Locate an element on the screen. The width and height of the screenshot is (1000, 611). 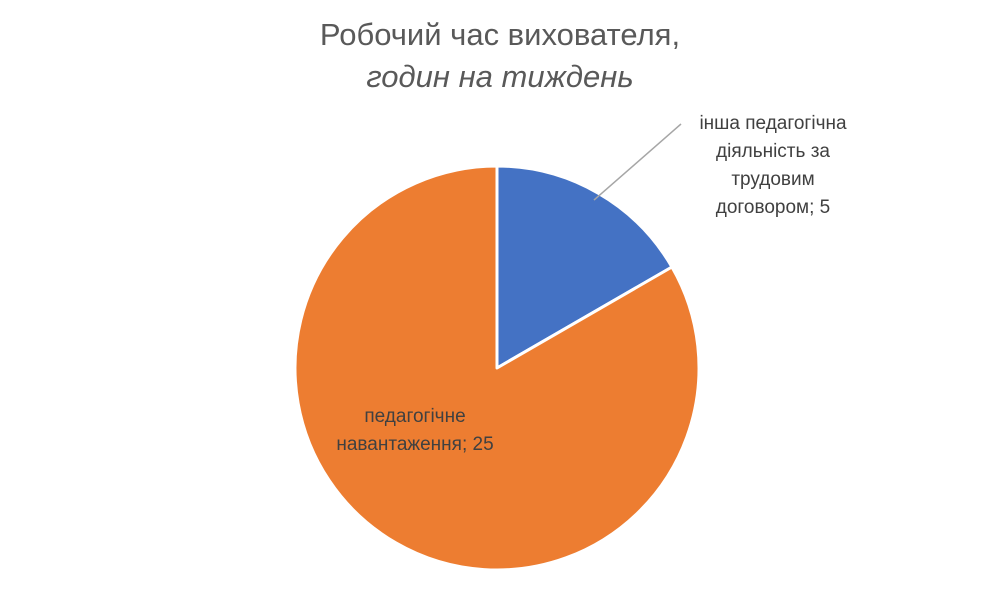
slice-label-line: інша педагогічна is located at coordinates (773, 123).